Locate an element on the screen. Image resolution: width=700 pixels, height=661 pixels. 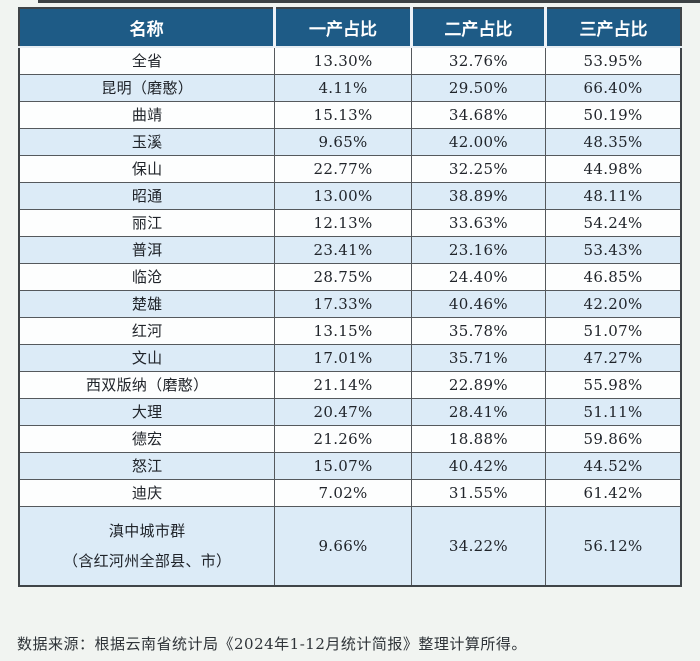
value-cell: 61.42% is located at coordinates (613, 492).